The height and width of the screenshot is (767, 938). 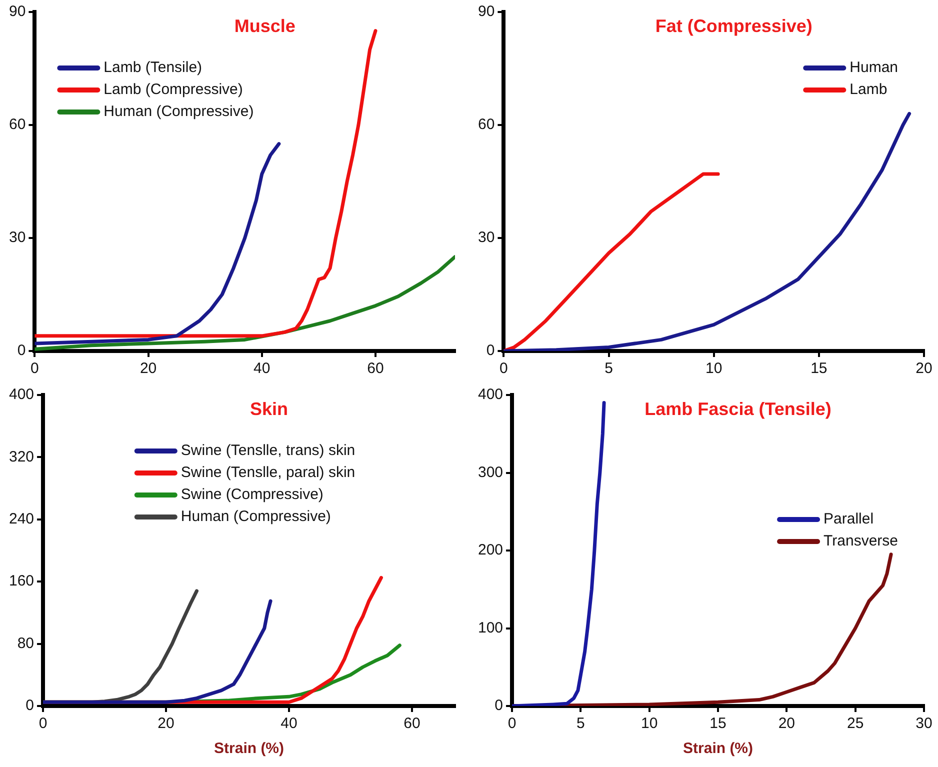 What do you see at coordinates (25, 643) in the screenshot?
I see `y-tick-label: 80` at bounding box center [25, 643].